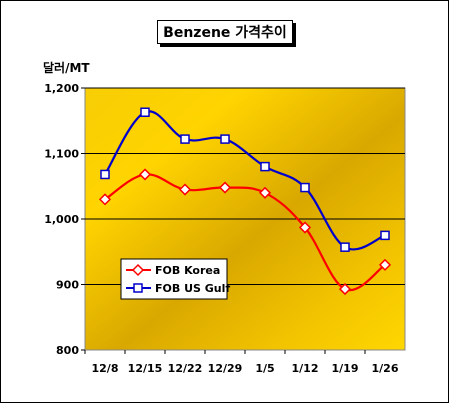 The width and height of the screenshot is (449, 404). What do you see at coordinates (185, 368) in the screenshot?
I see `x-tick-label: 12/22` at bounding box center [185, 368].